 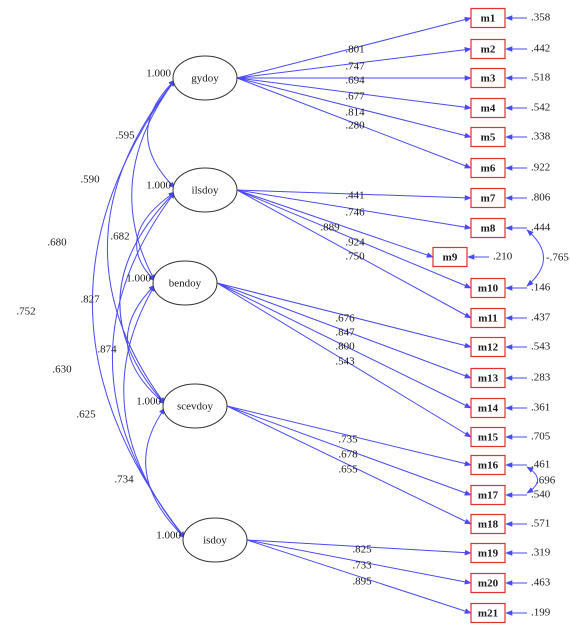 I want to click on error-covariance-arc-m8-m10, so click(x=535, y=258).